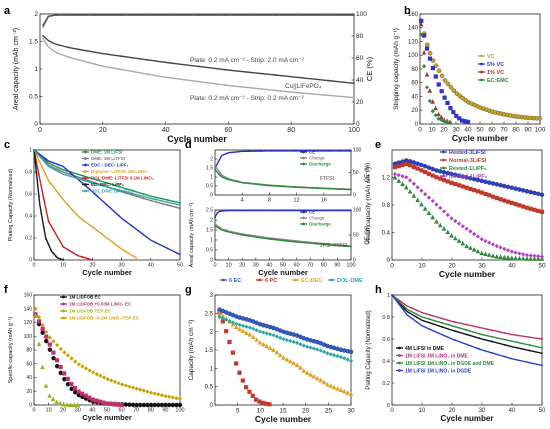 Image resolution: width=550 pixels, height=429 pixels. Describe the element at coordinates (29, 378) in the screenshot. I see `y-tick-label: 40` at that location.